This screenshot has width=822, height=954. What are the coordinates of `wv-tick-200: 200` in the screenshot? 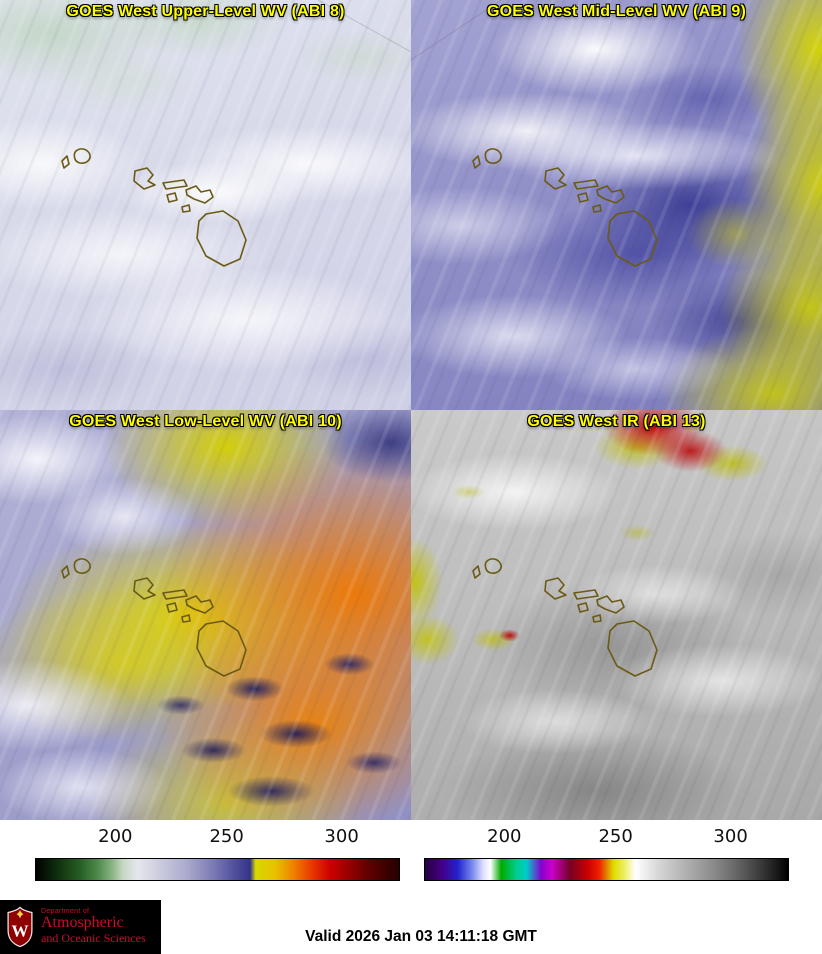 It's located at (115, 836).